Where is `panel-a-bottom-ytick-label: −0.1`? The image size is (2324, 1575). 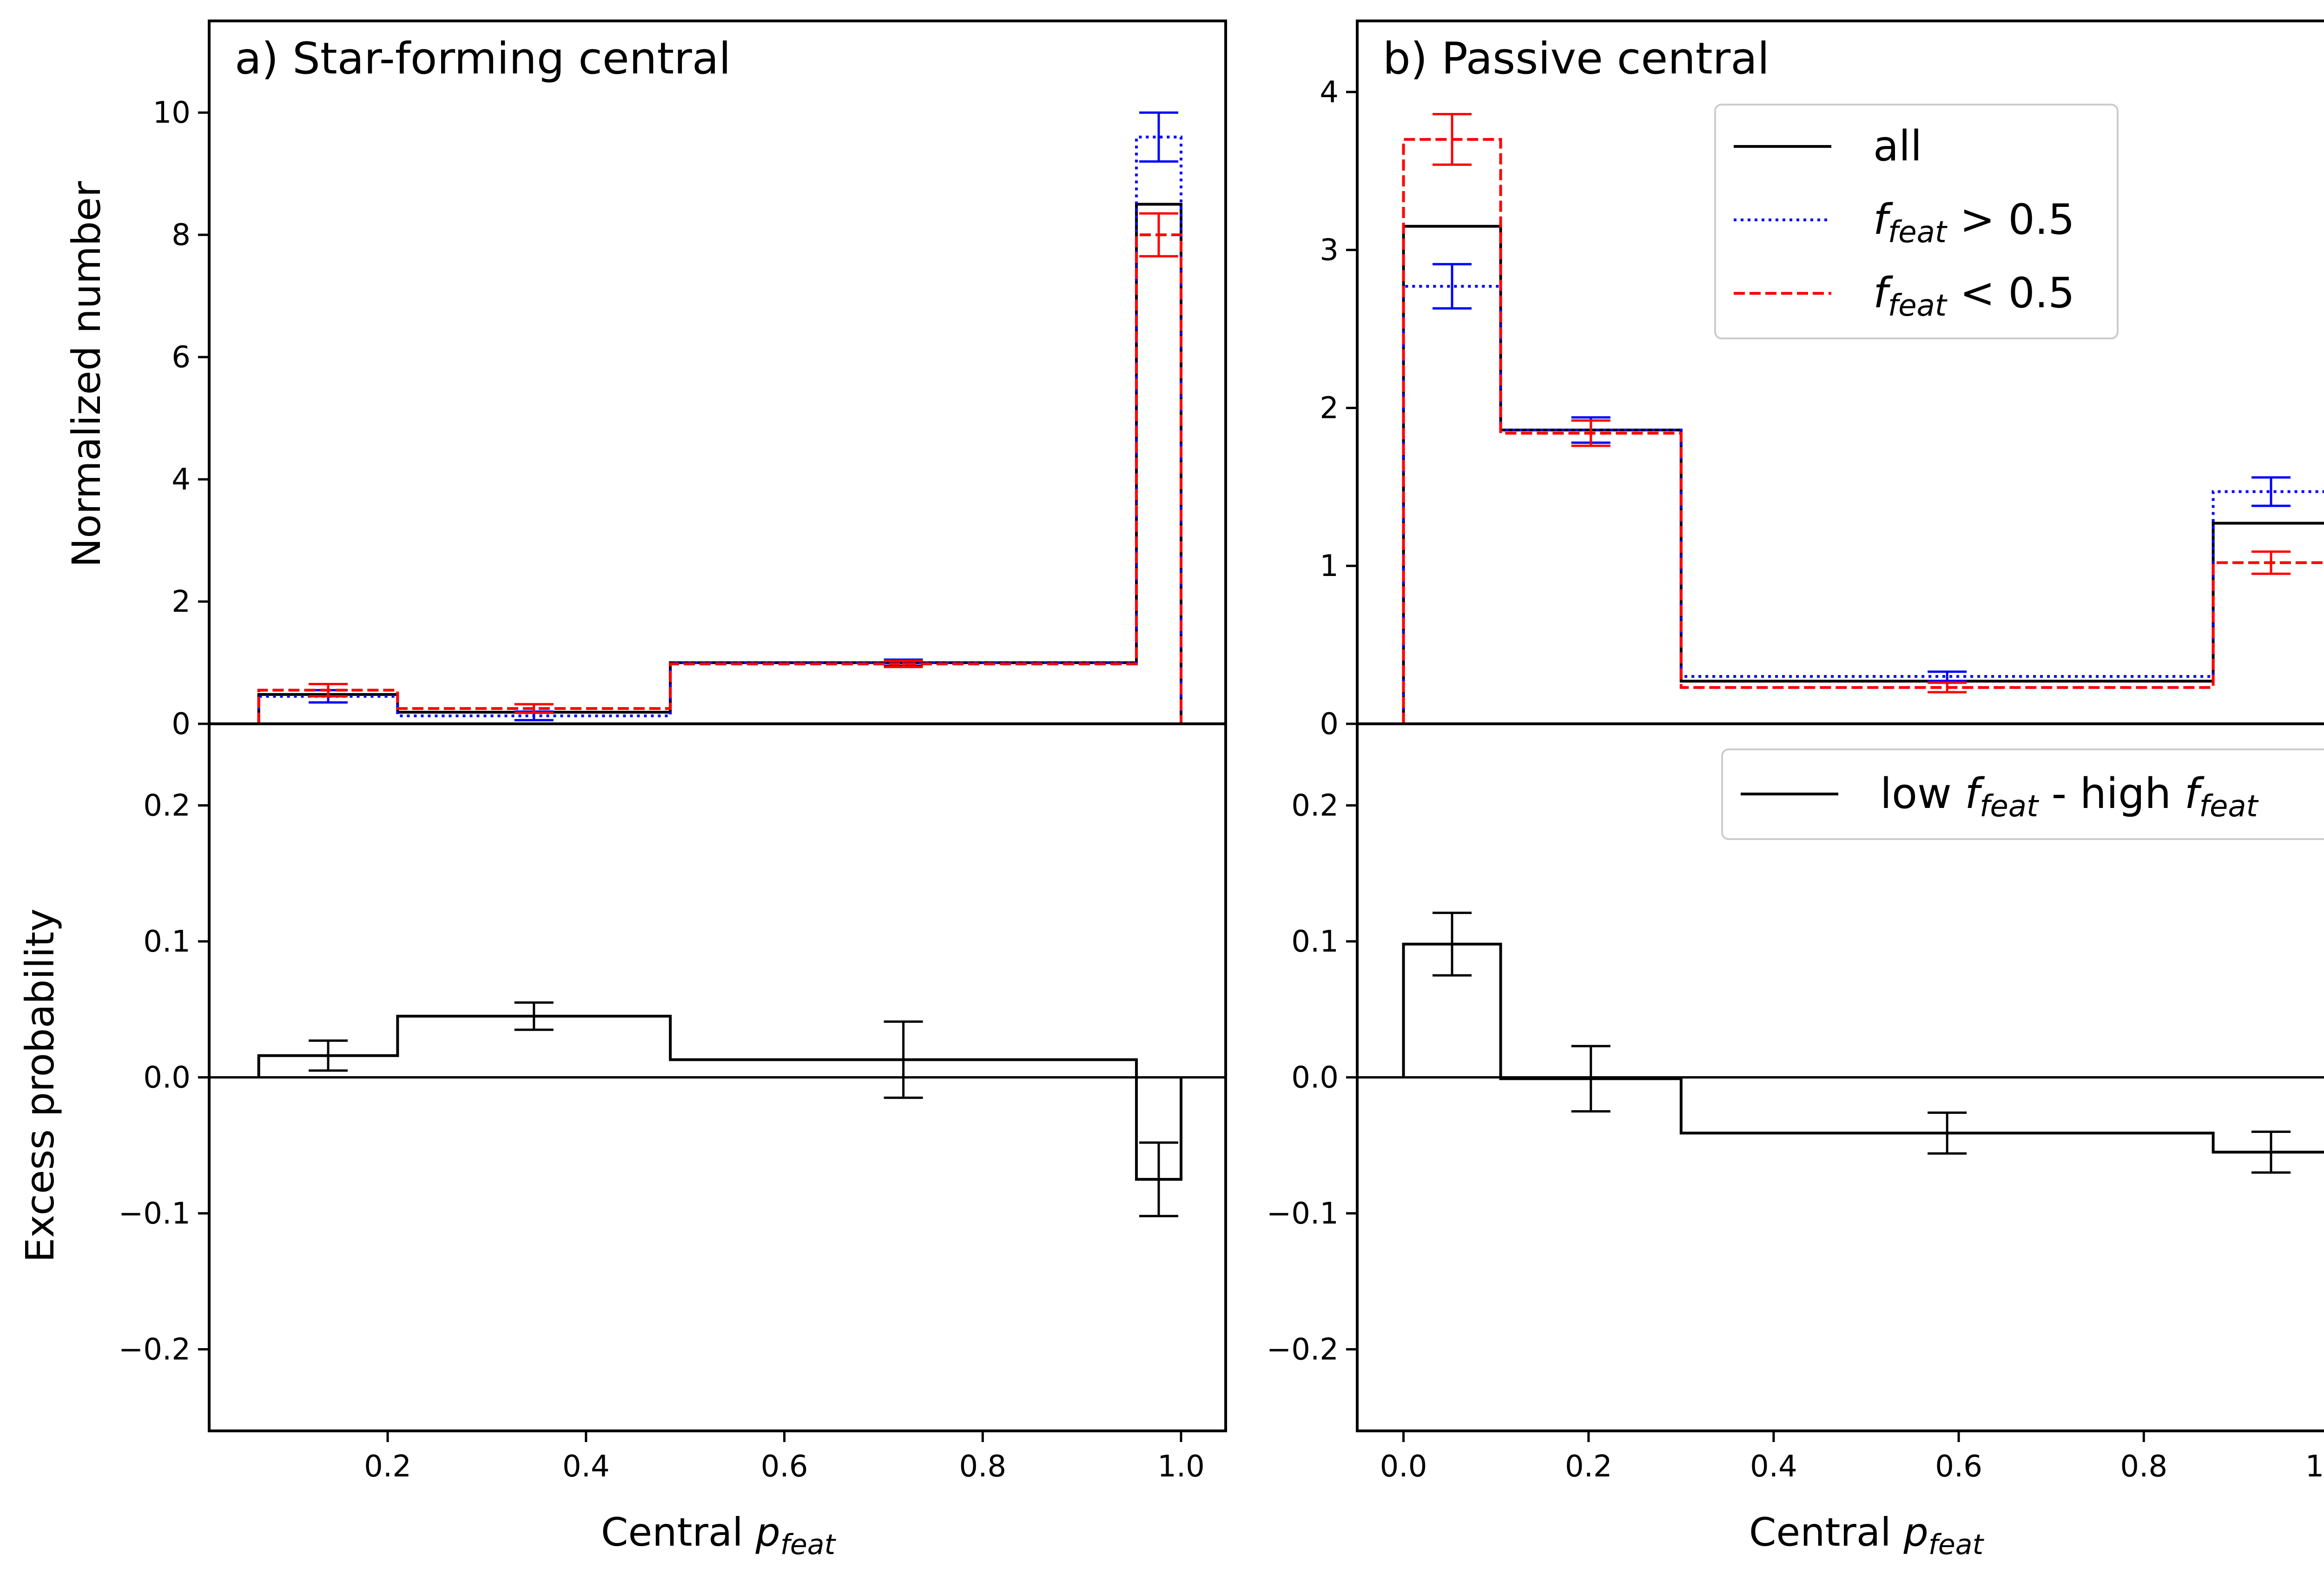 panel-a-bottom-ytick-label: −0.1 is located at coordinates (155, 1214).